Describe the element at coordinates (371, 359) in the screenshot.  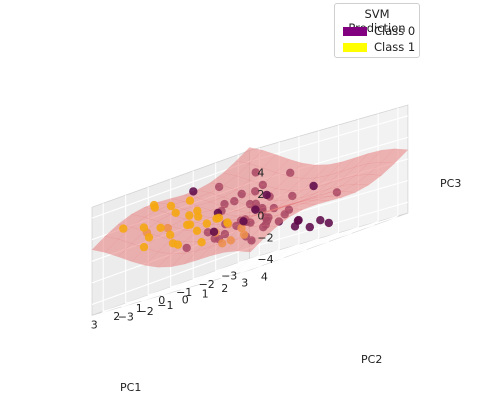
I see `y-axis-label: PC2` at that location.